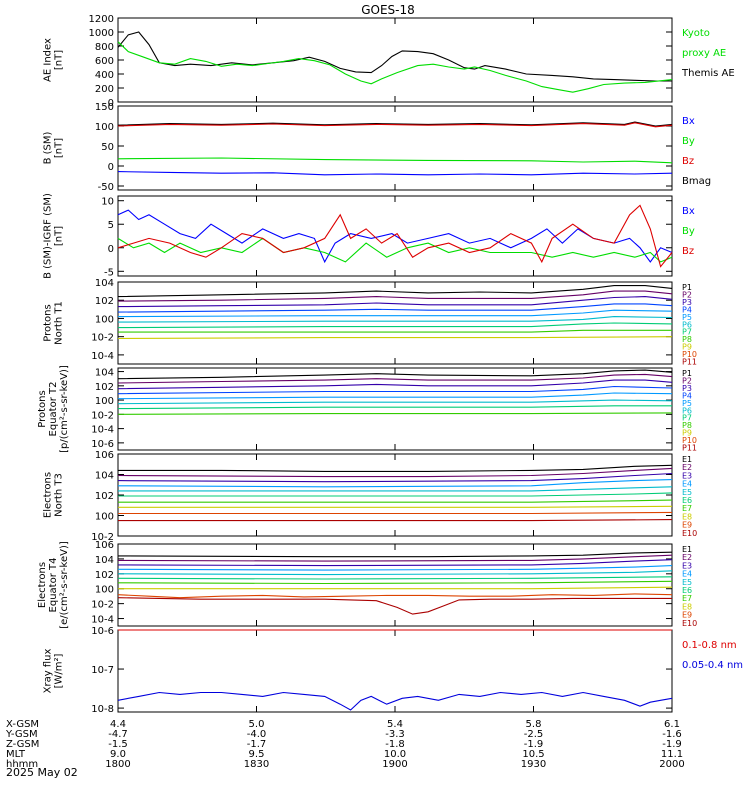 This screenshot has width=750, height=804. I want to click on chart-title: GOES-18, so click(388, 10).